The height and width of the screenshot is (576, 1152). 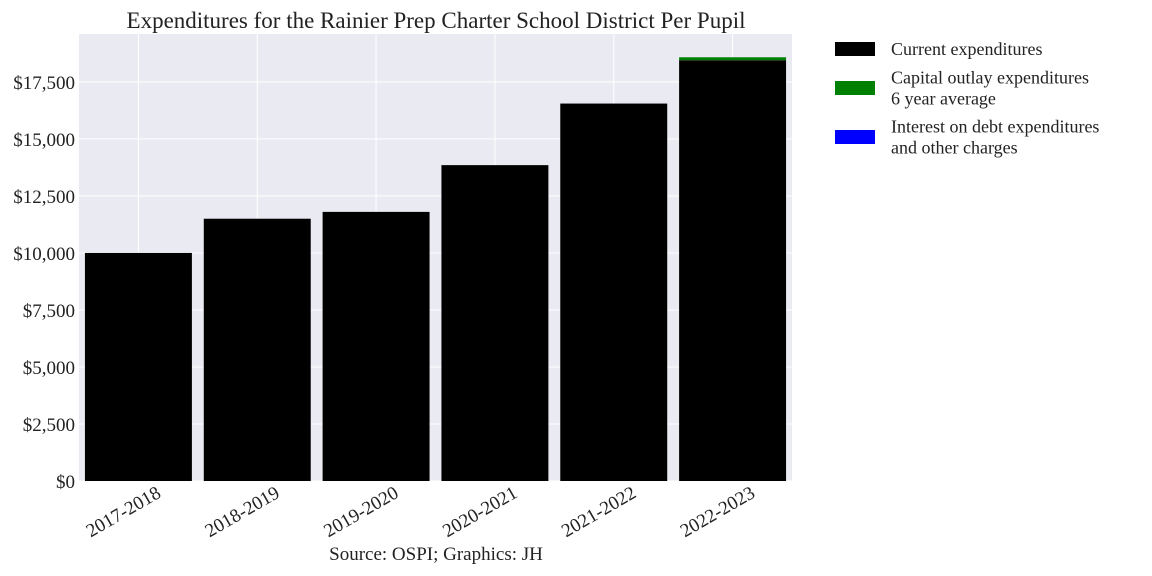 What do you see at coordinates (733, 59) in the screenshot?
I see `bar-series-1-2022-2023` at bounding box center [733, 59].